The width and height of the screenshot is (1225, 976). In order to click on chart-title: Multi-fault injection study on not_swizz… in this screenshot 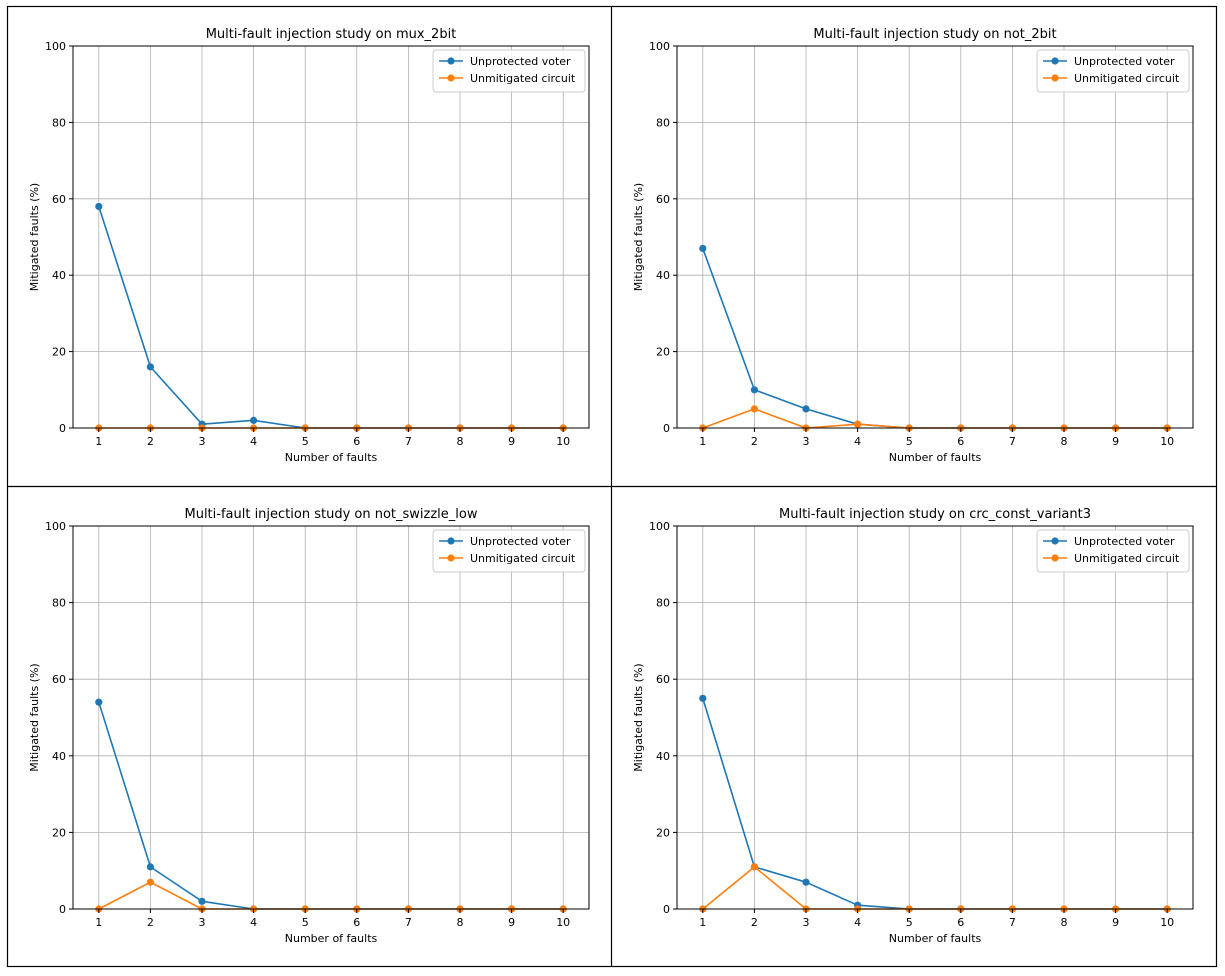, I will do `click(330, 514)`.